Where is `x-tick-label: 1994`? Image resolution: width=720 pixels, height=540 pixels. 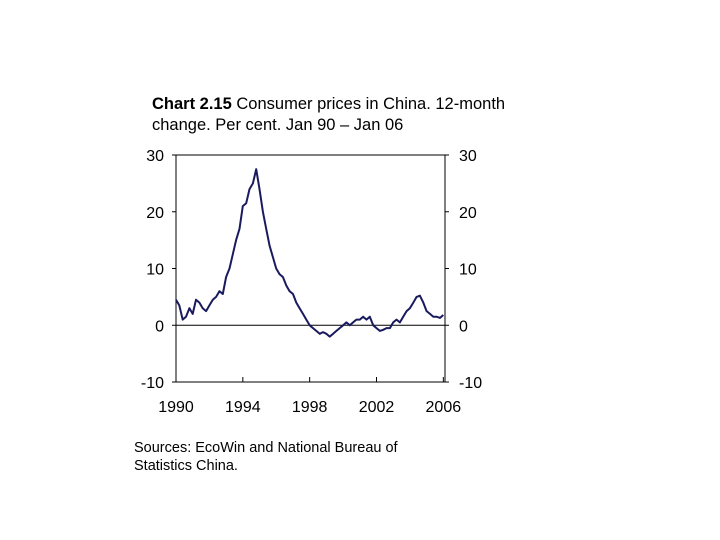 x-tick-label: 1994 is located at coordinates (243, 407).